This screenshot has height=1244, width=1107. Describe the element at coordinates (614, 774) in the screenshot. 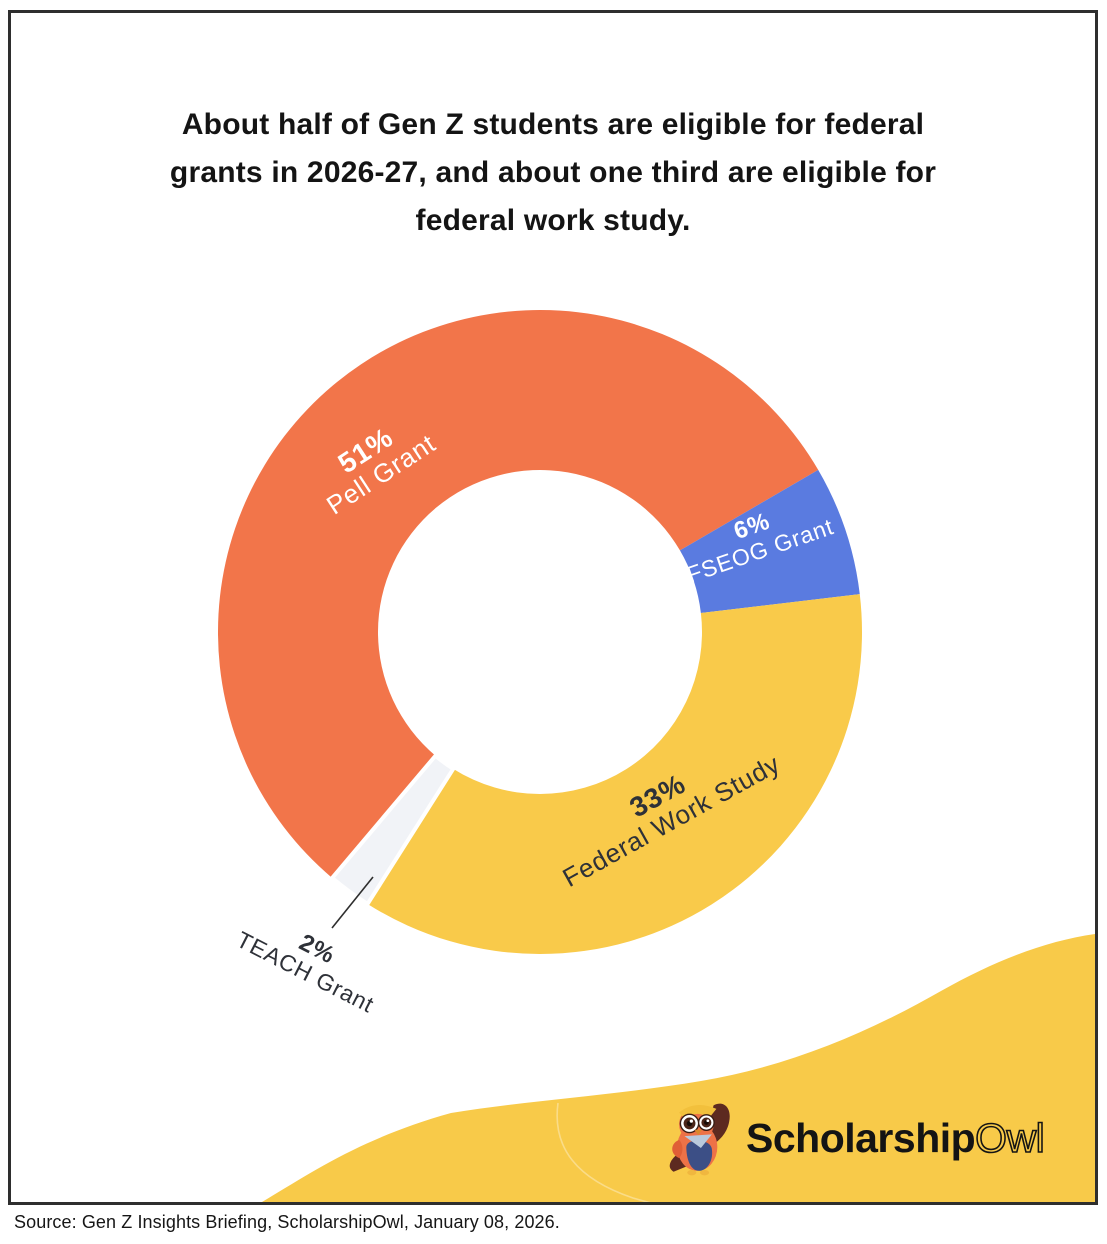

I see `donut-slice-federal-work-study` at that location.